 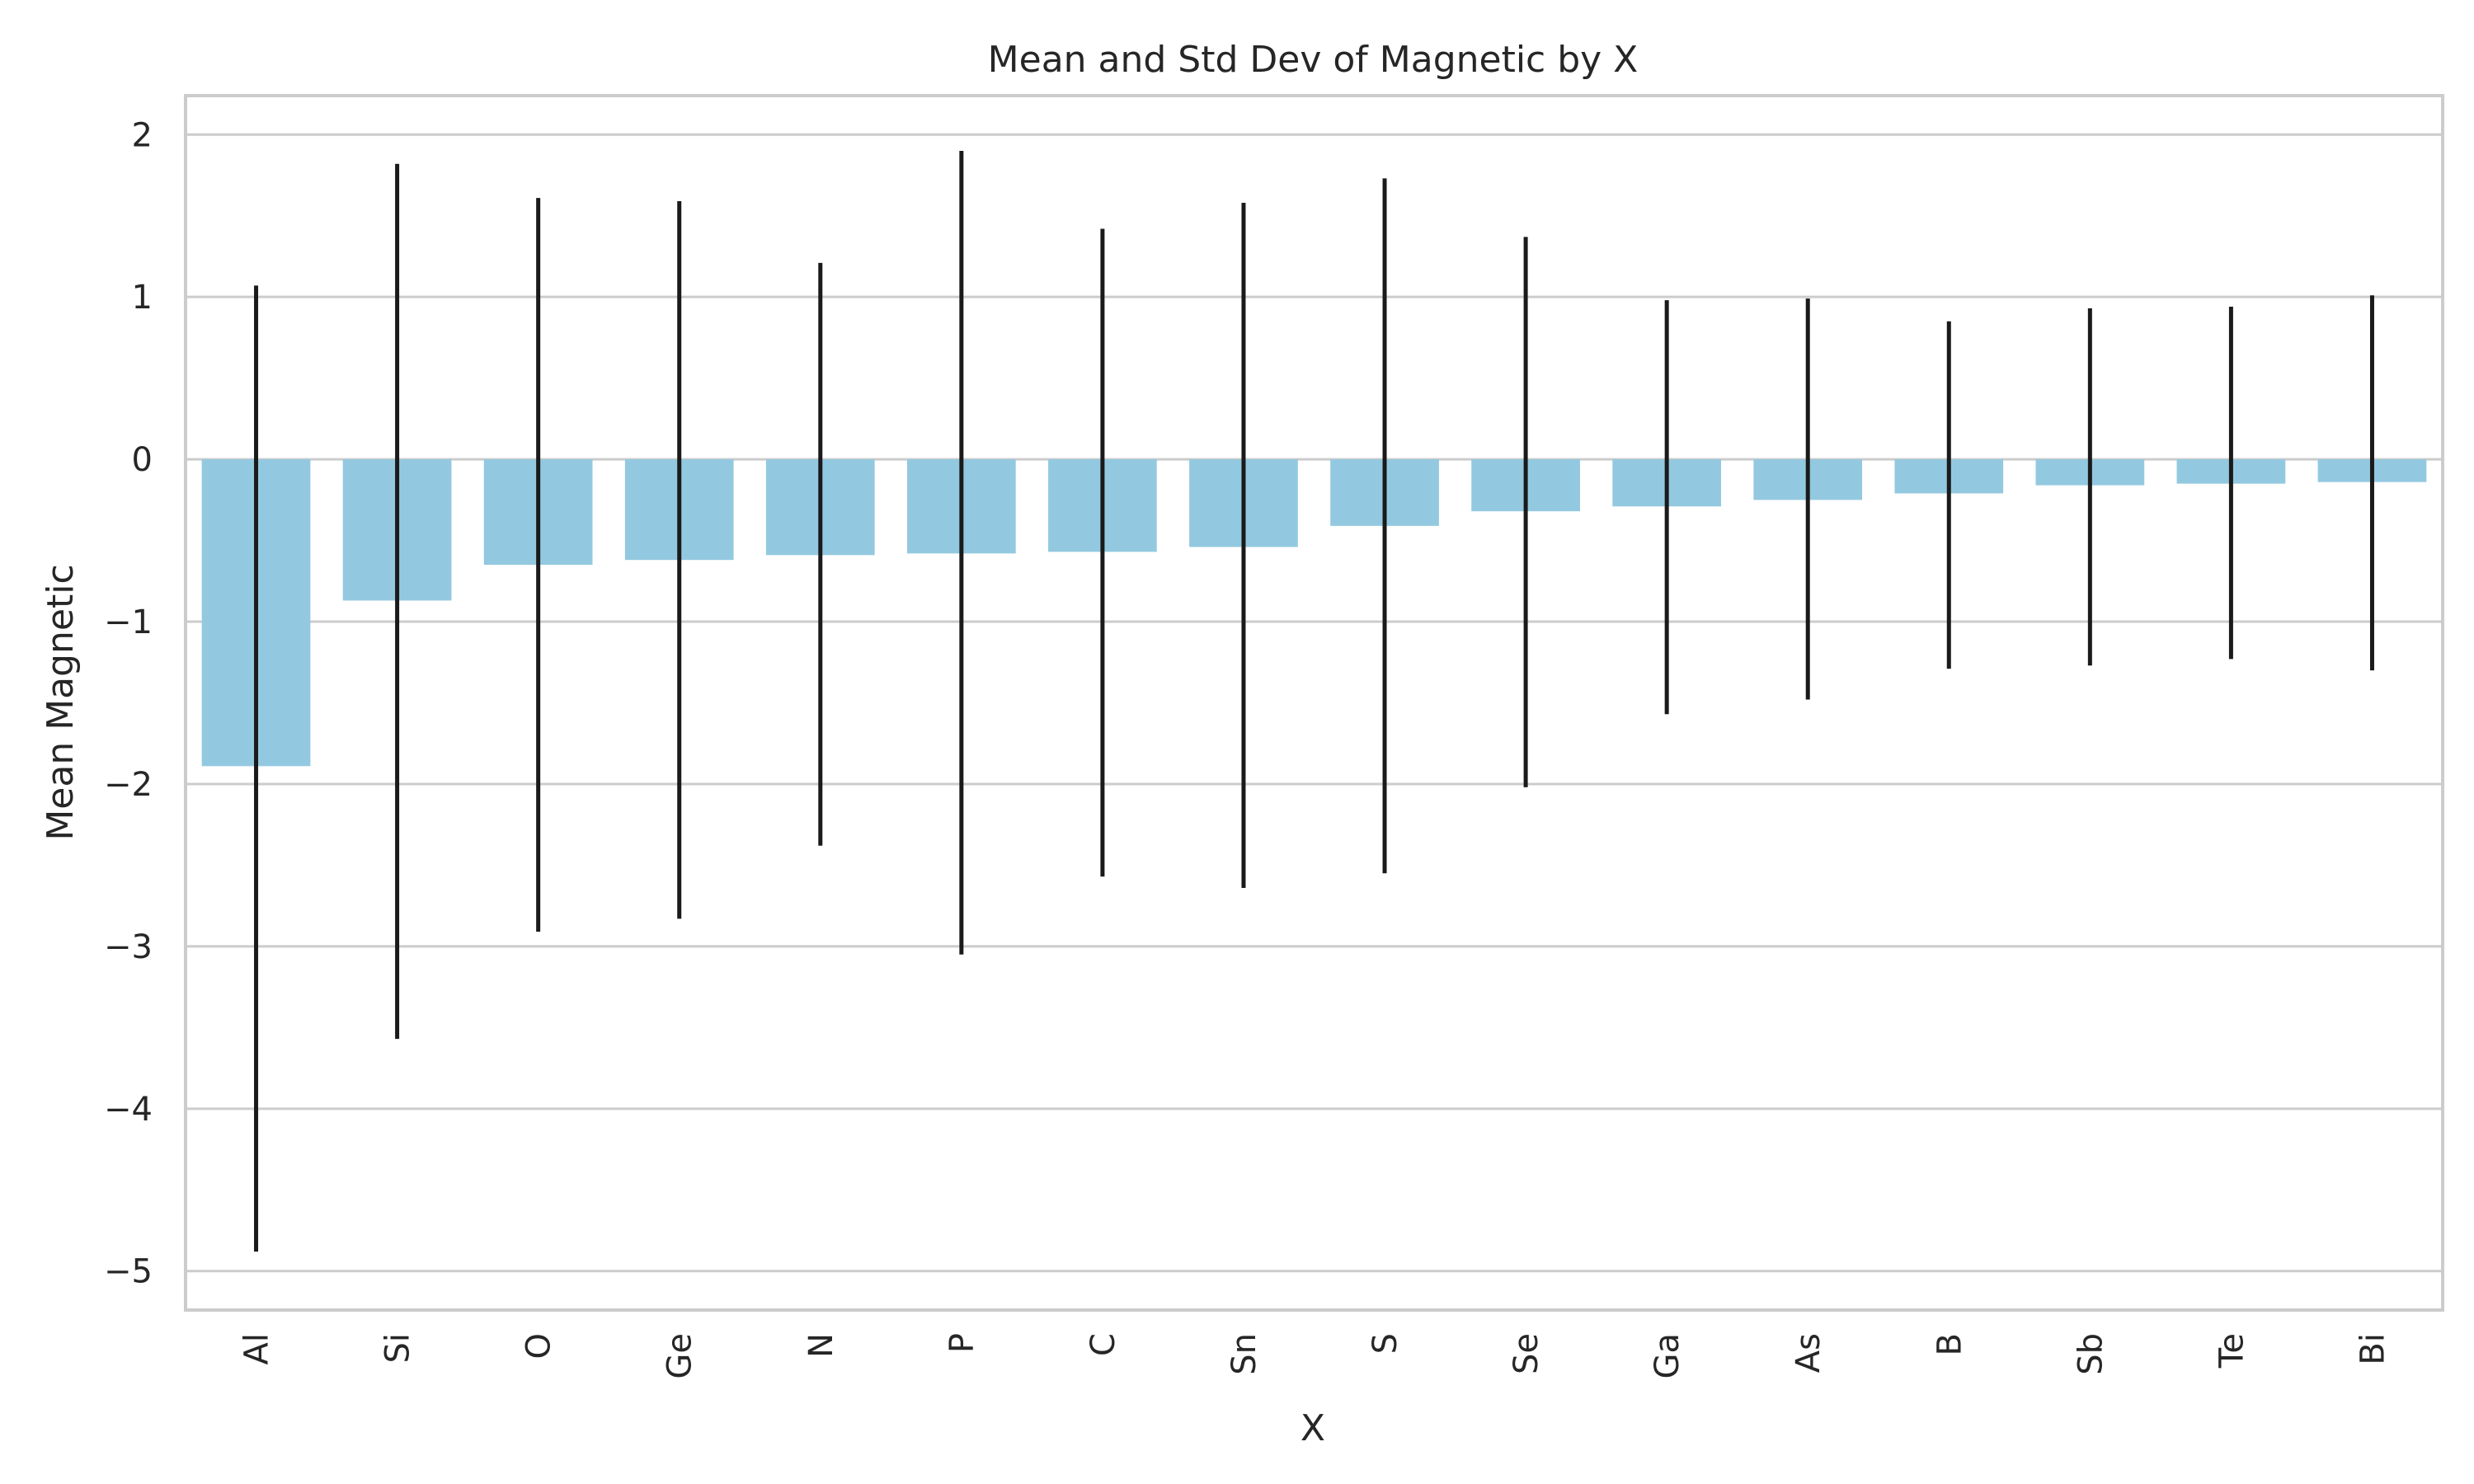 I want to click on x-tick-label: Ge, so click(x=680, y=1356).